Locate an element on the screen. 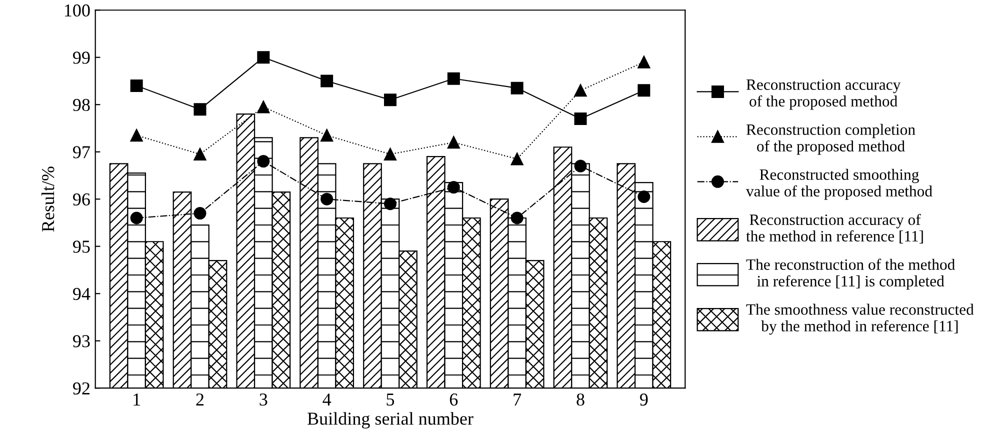  x-tick-label: 5 is located at coordinates (390, 400).